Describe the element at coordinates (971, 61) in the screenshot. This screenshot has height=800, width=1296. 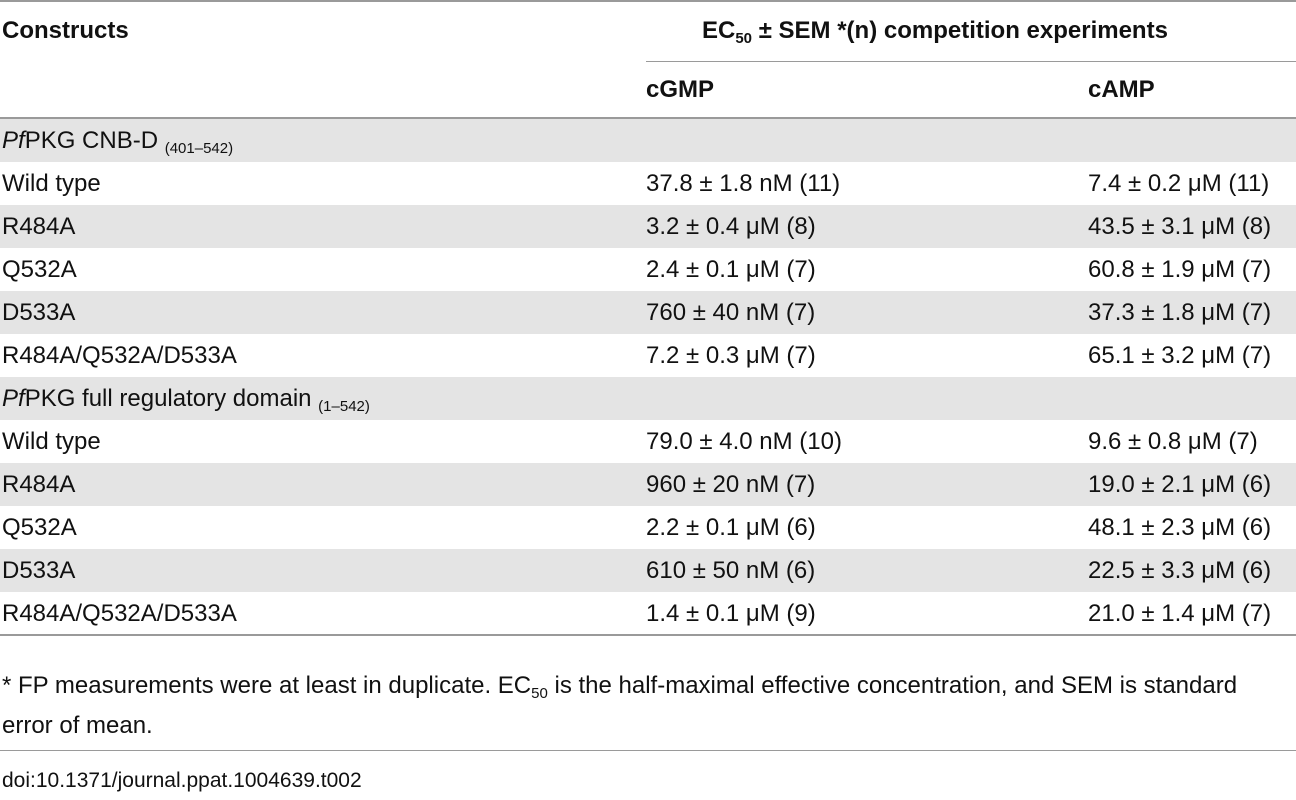
I see `header-sub-rule` at that location.